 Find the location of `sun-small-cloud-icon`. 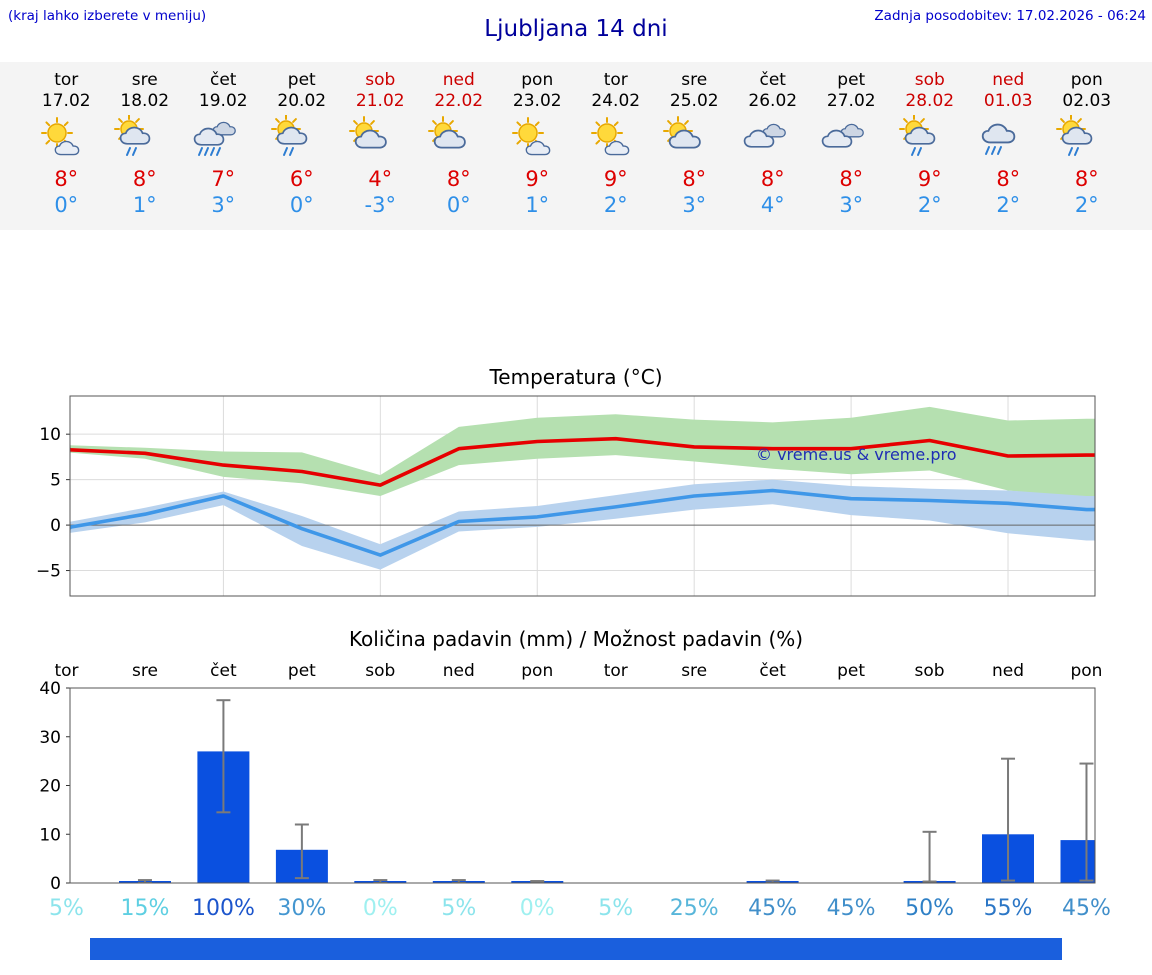

sun-small-cloud-icon is located at coordinates (616, 138).